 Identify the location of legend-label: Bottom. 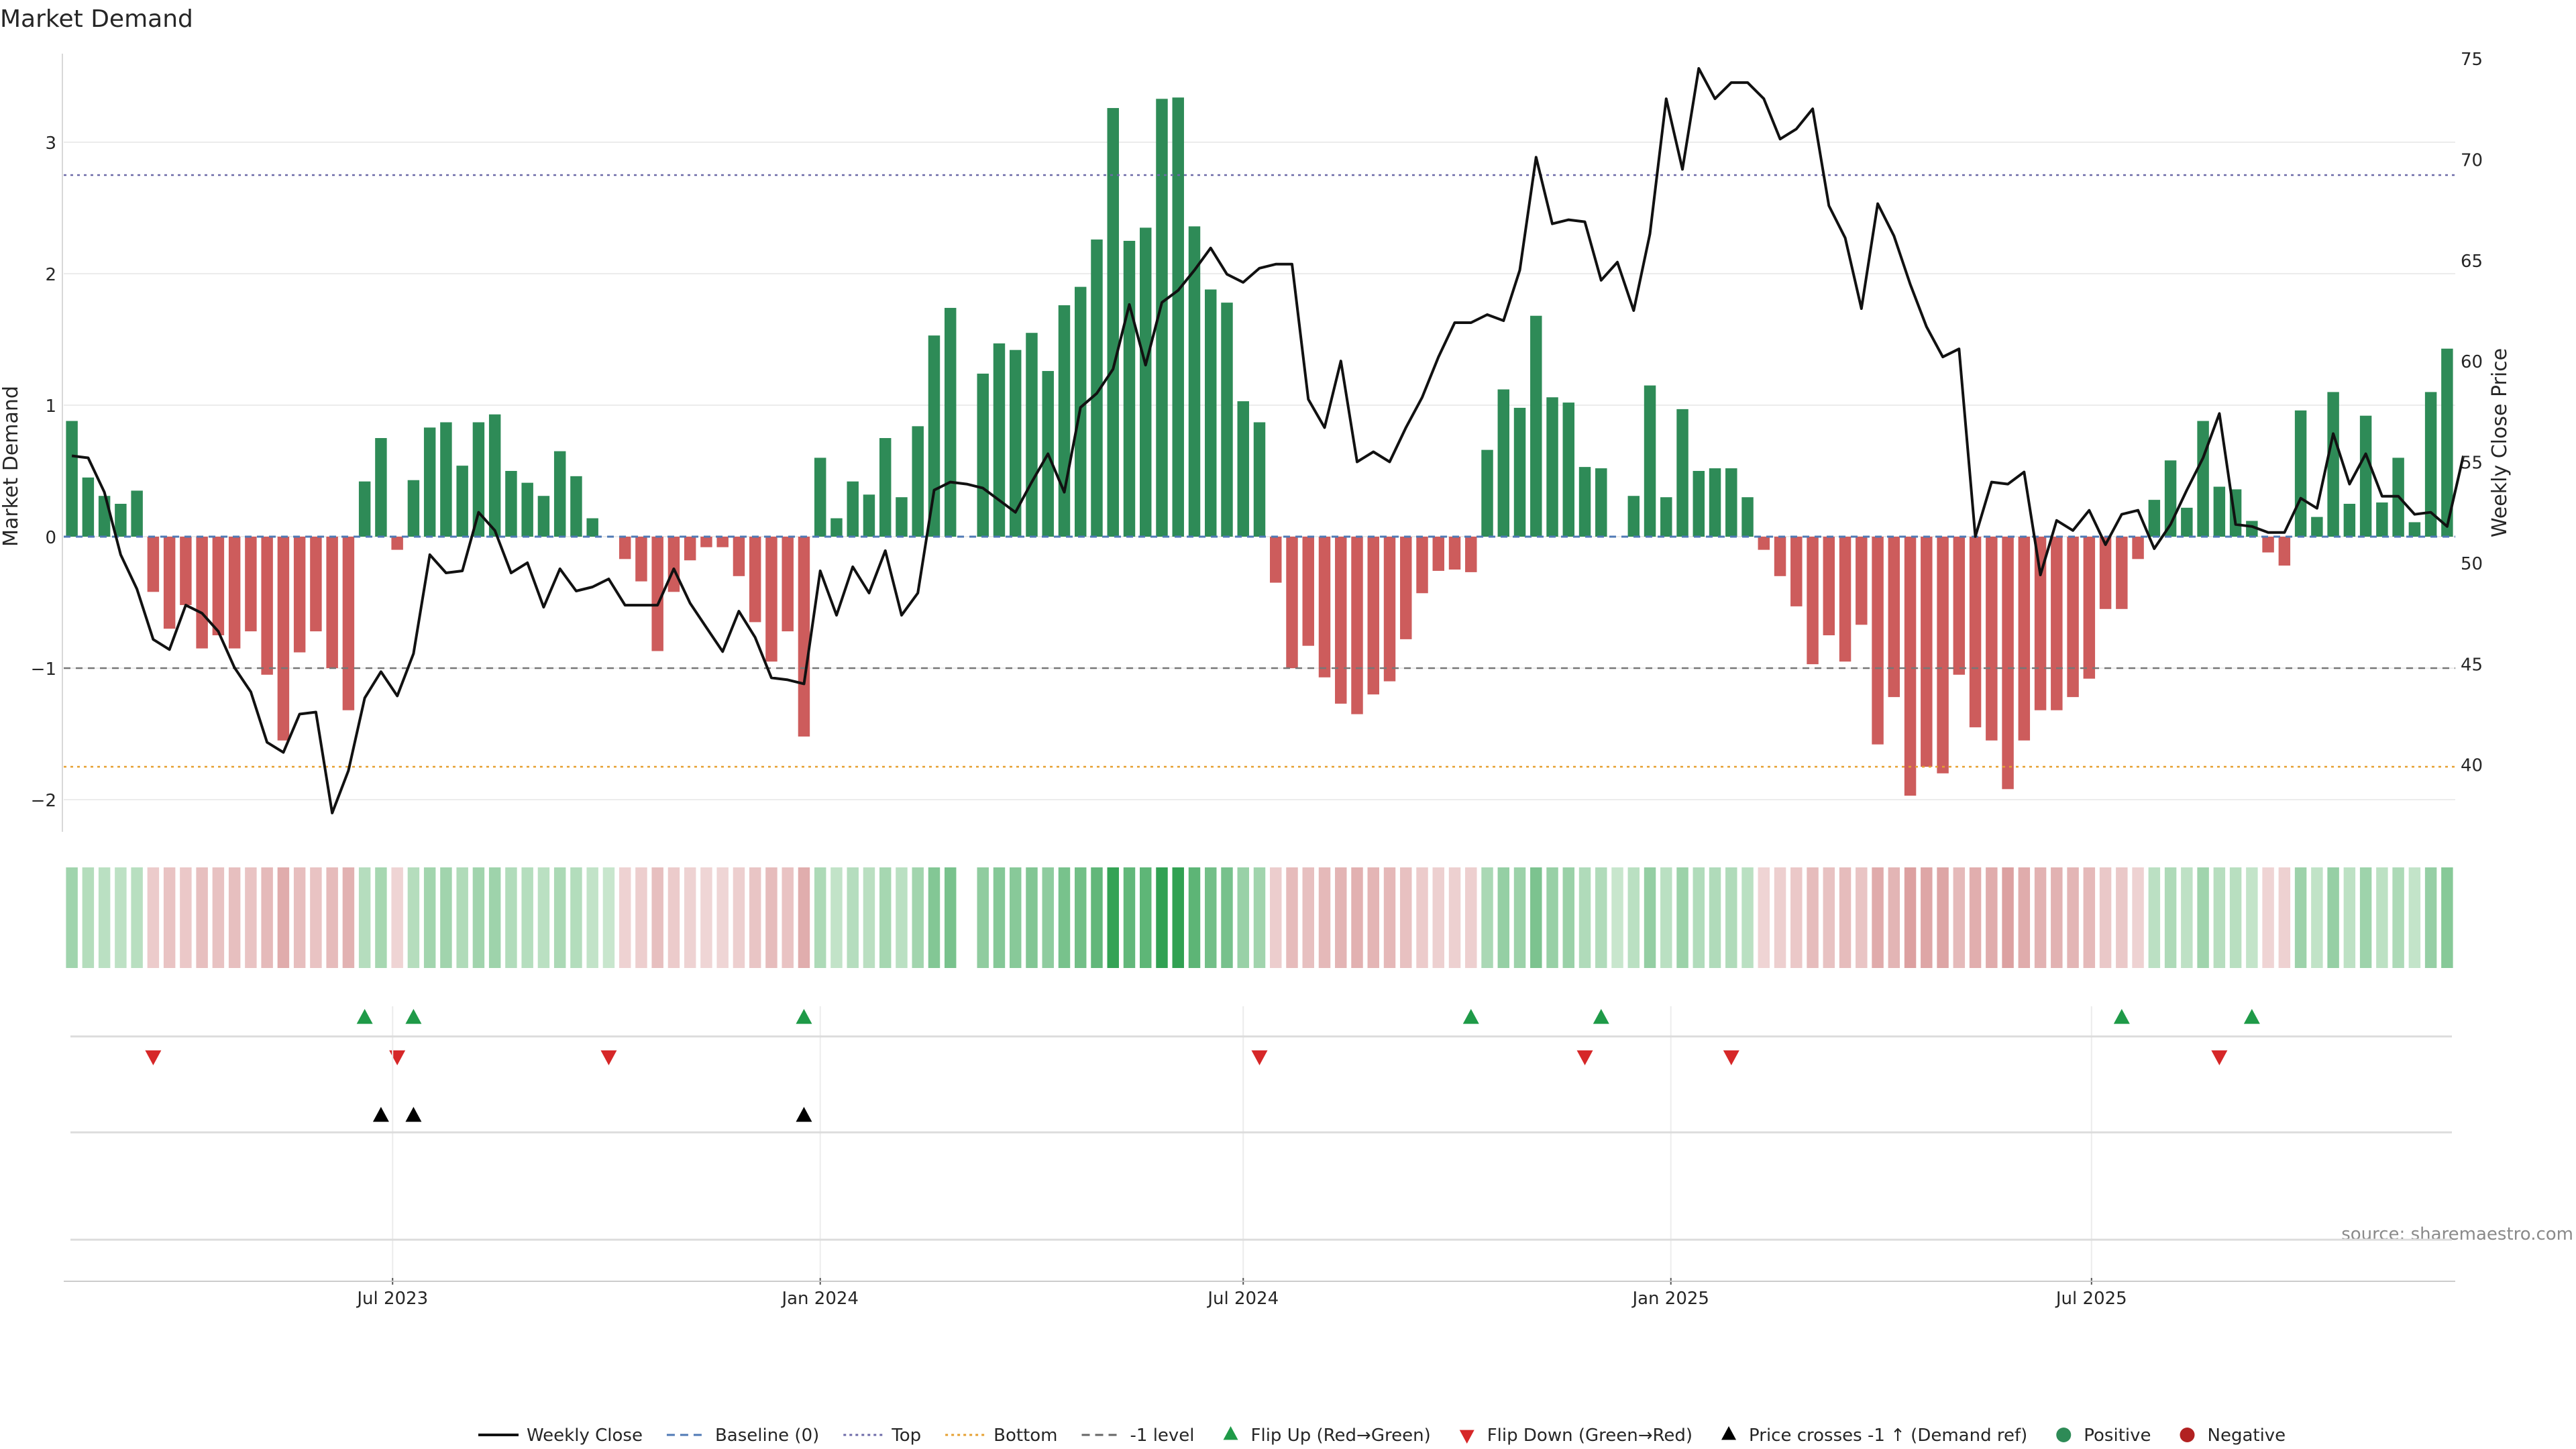
(1025, 1436).